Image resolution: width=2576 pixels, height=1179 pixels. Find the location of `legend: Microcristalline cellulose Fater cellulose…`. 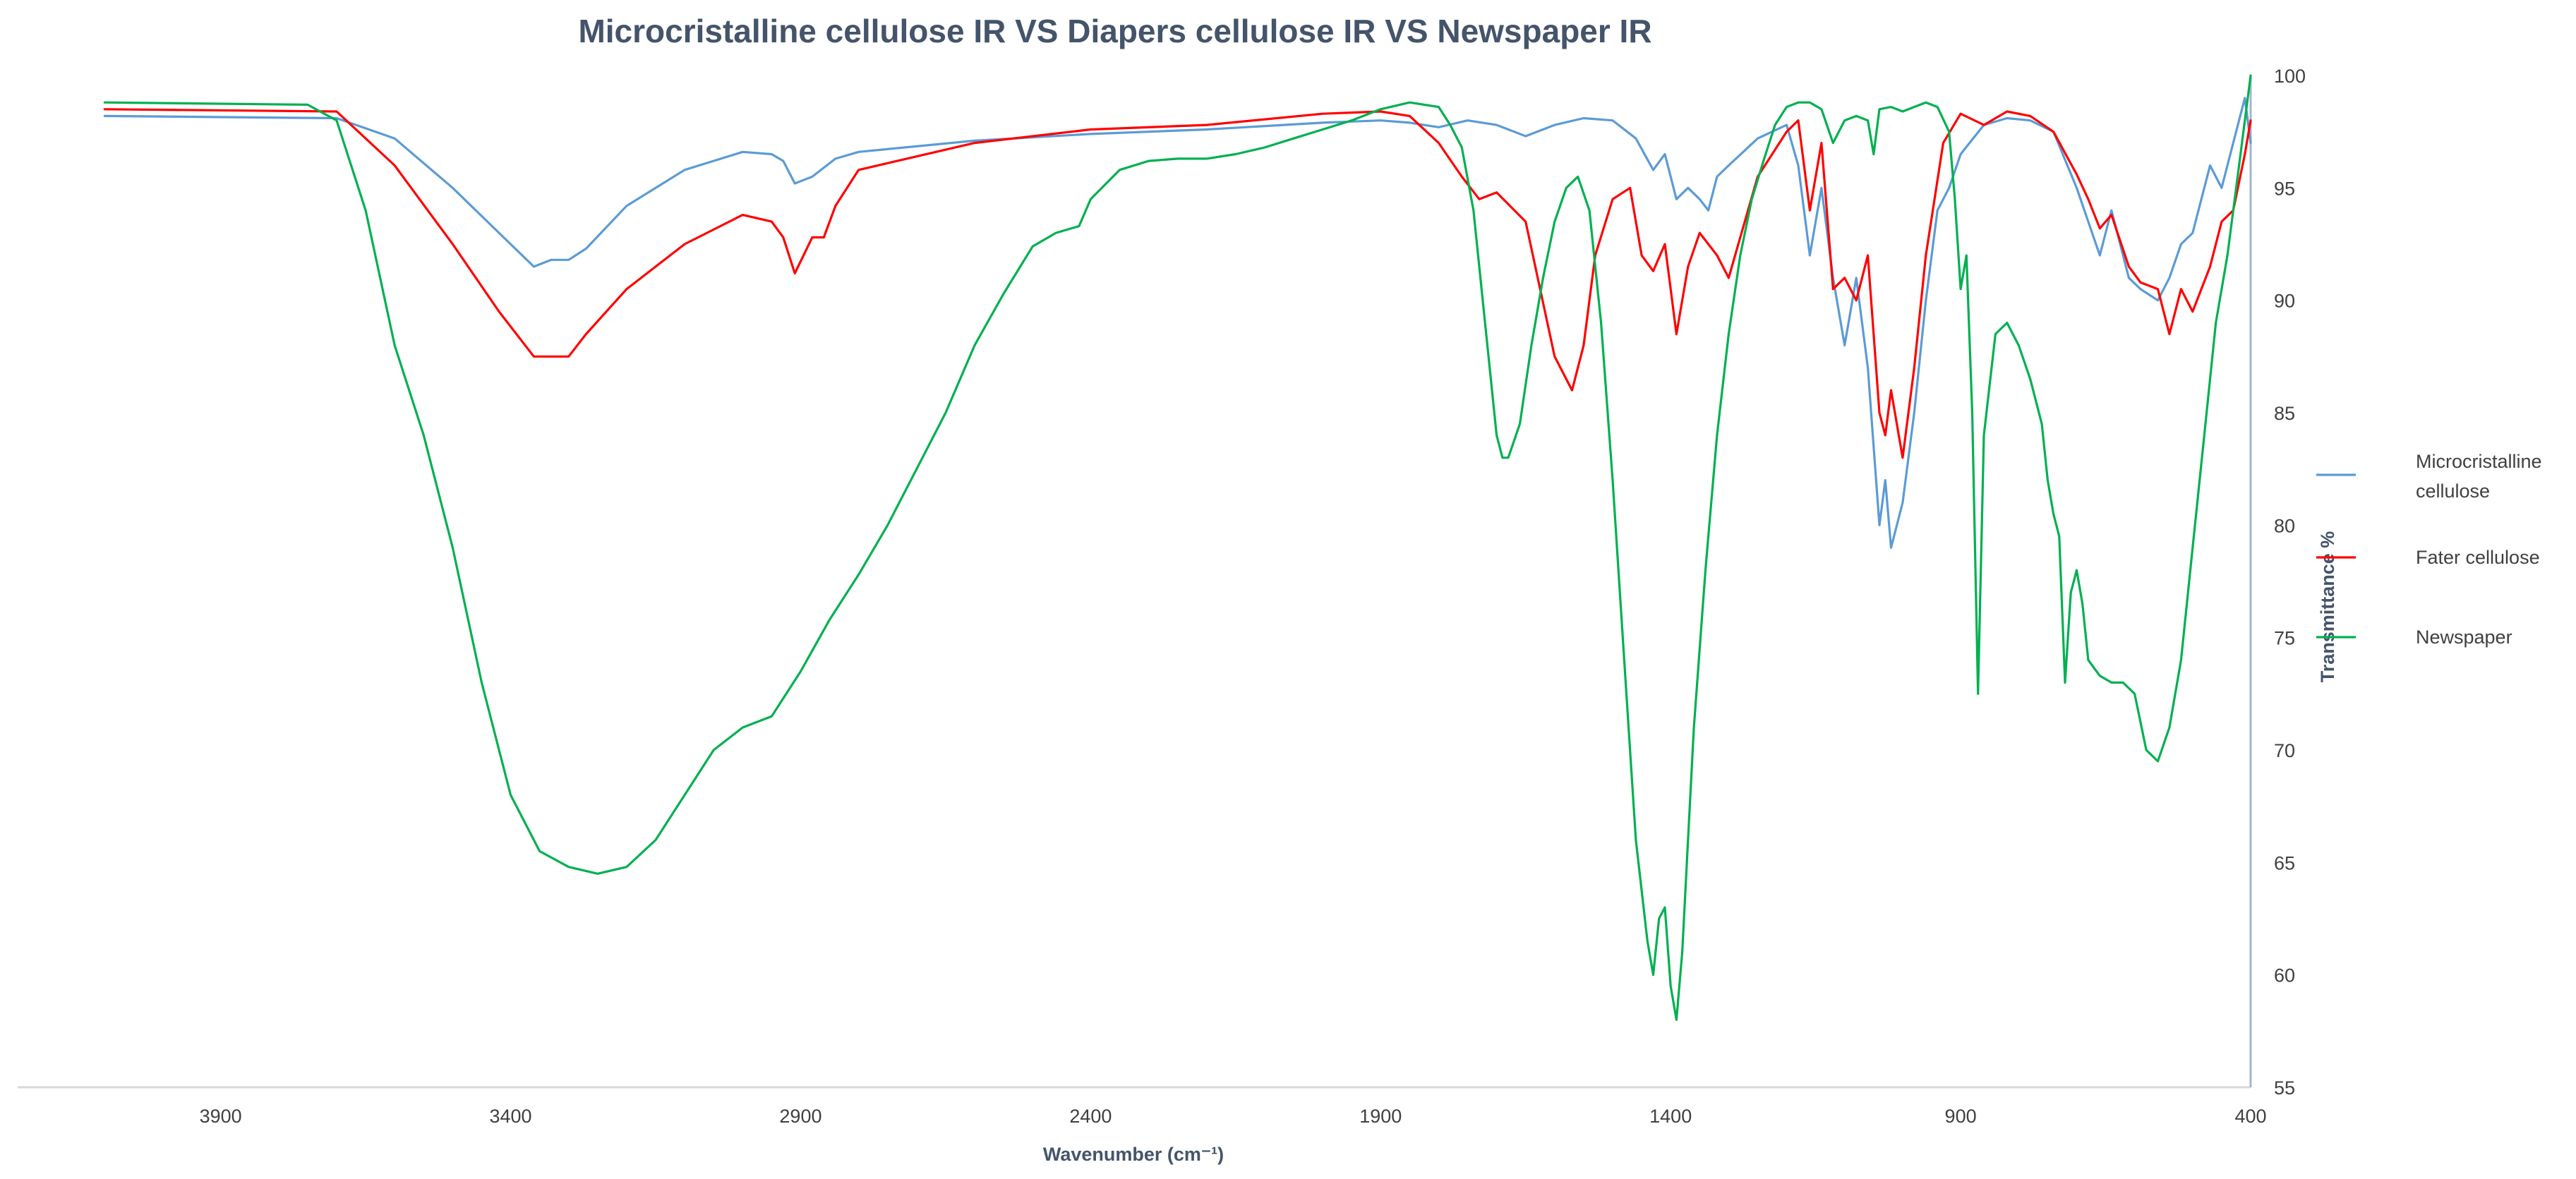

legend: Microcristalline cellulose Fater cellulose… is located at coordinates (2429, 549).